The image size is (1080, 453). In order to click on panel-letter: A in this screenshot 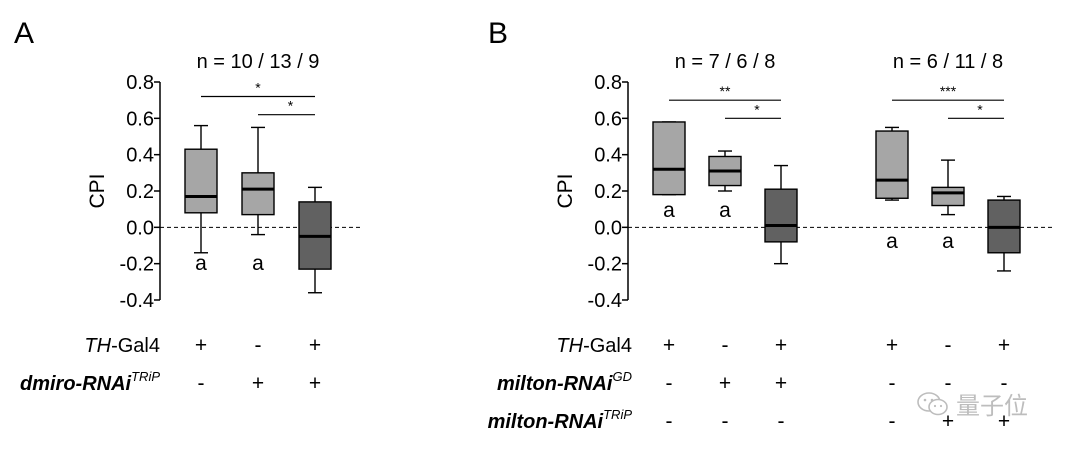, I will do `click(24, 33)`.